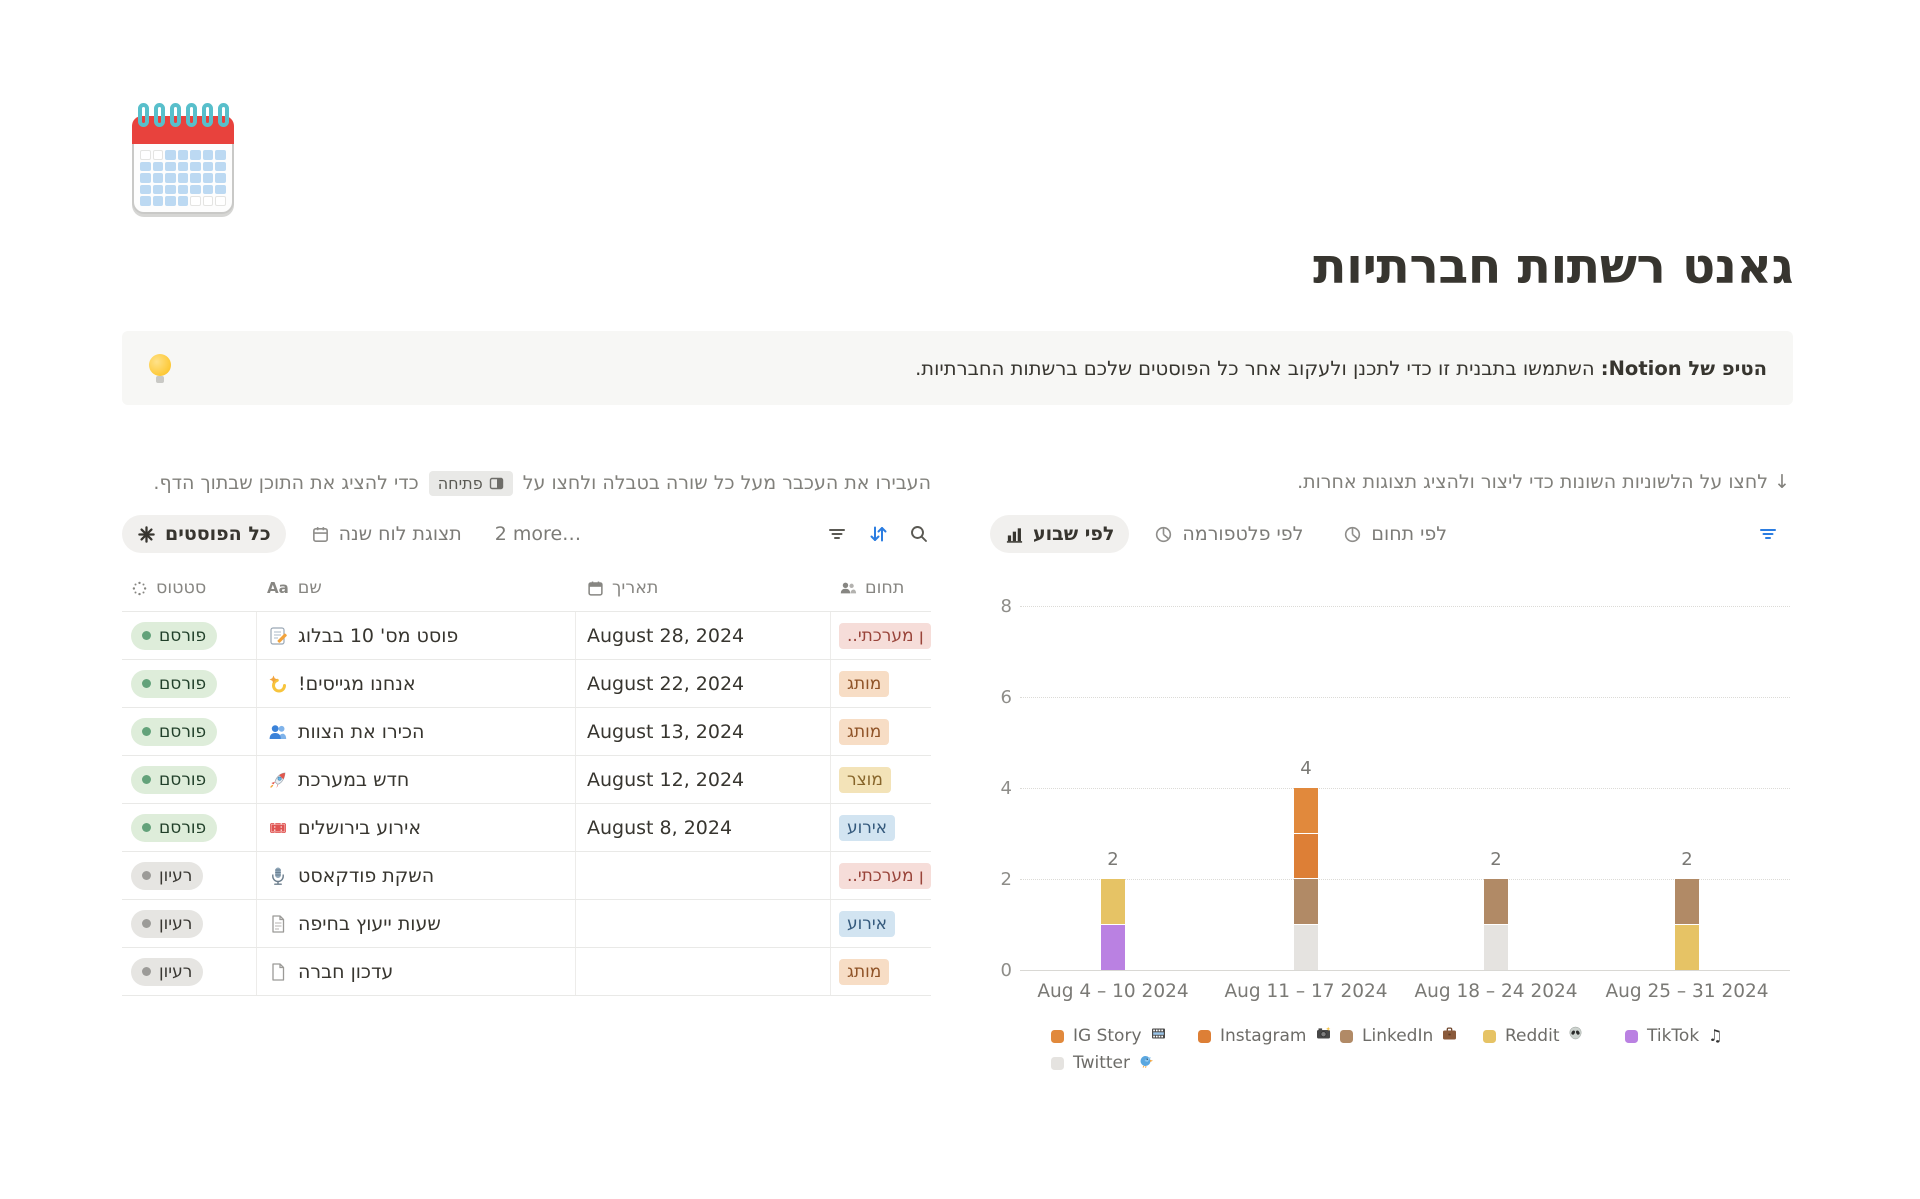 This screenshot has width=1920, height=1199. I want to click on instagram-emoji-icon, so click(1323, 1036).